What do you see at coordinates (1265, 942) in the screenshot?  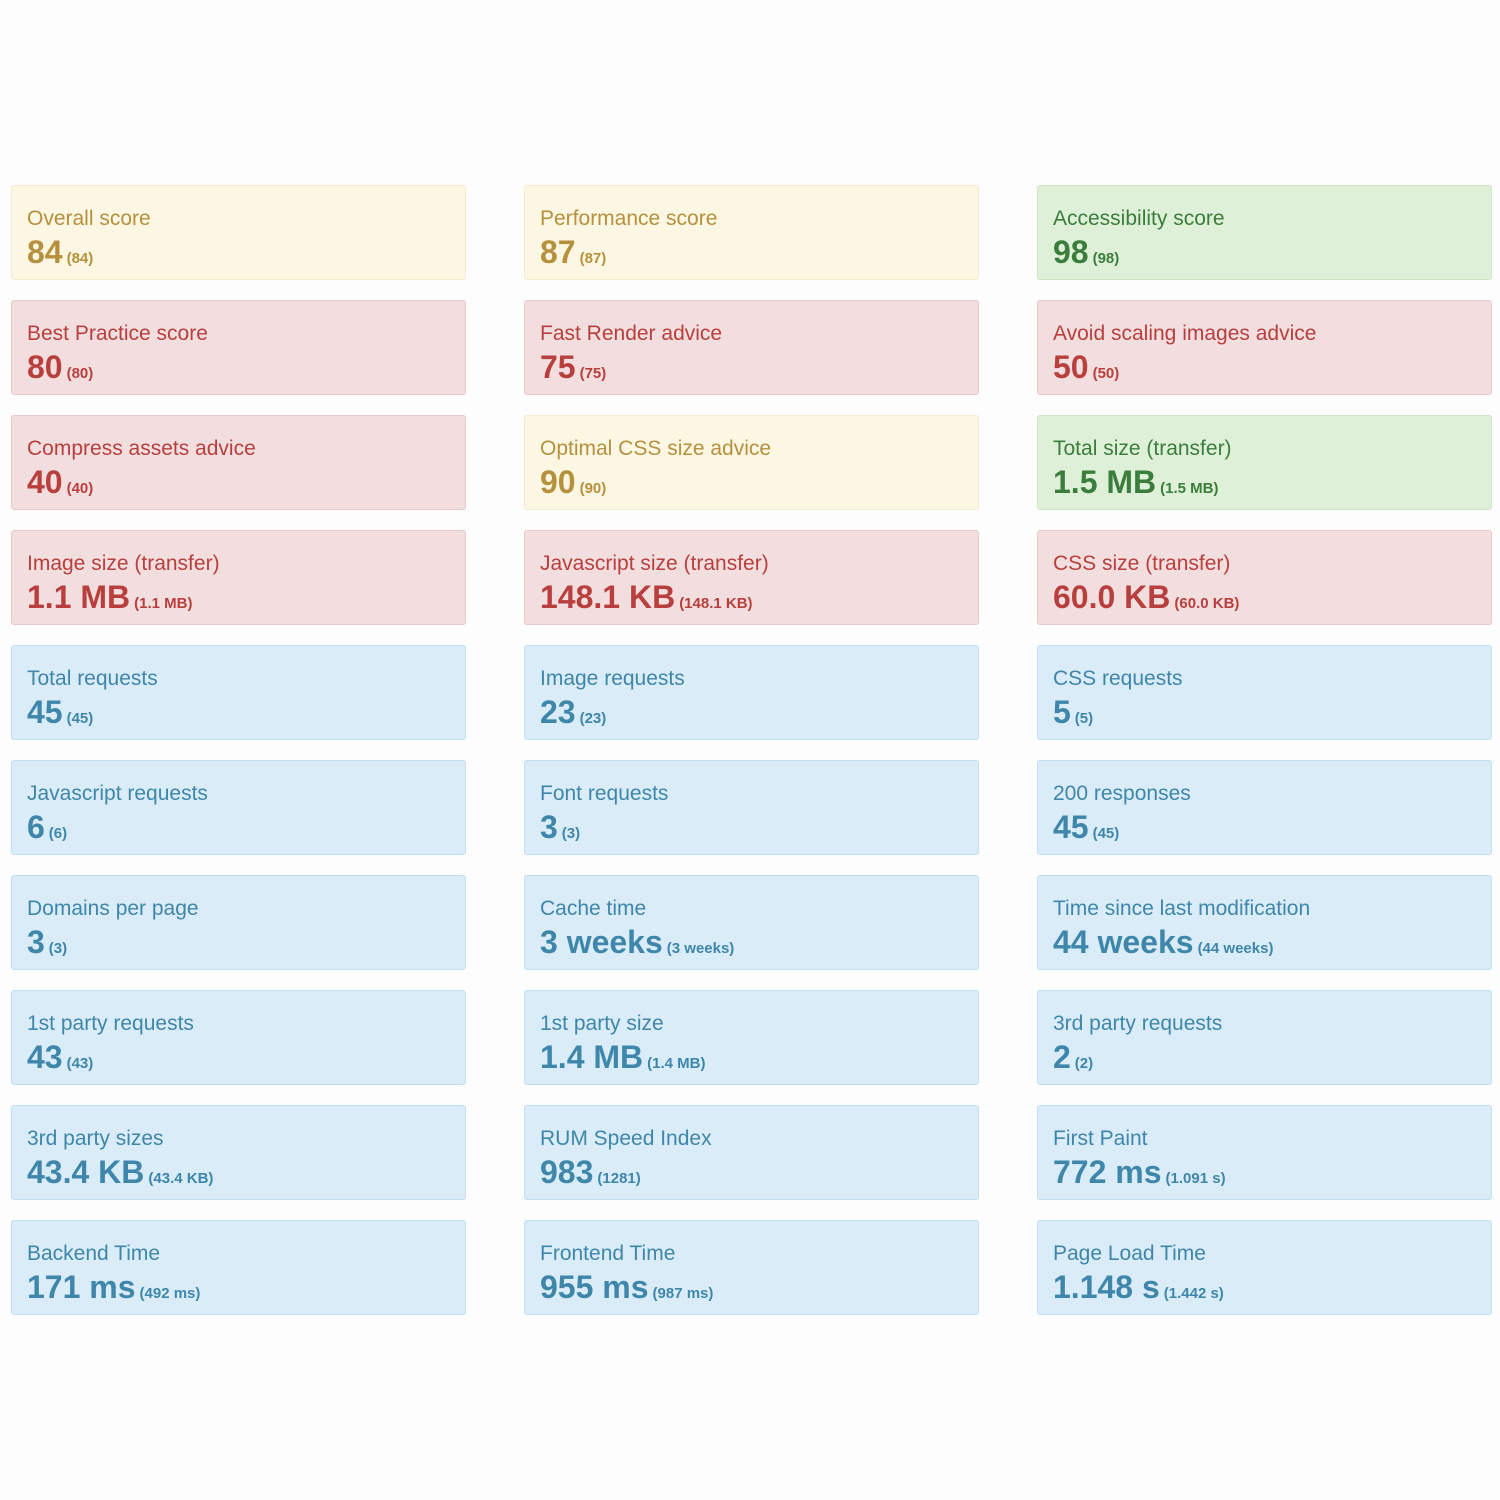 I see `metric-value-line: 44 weeks (44 weeks)` at bounding box center [1265, 942].